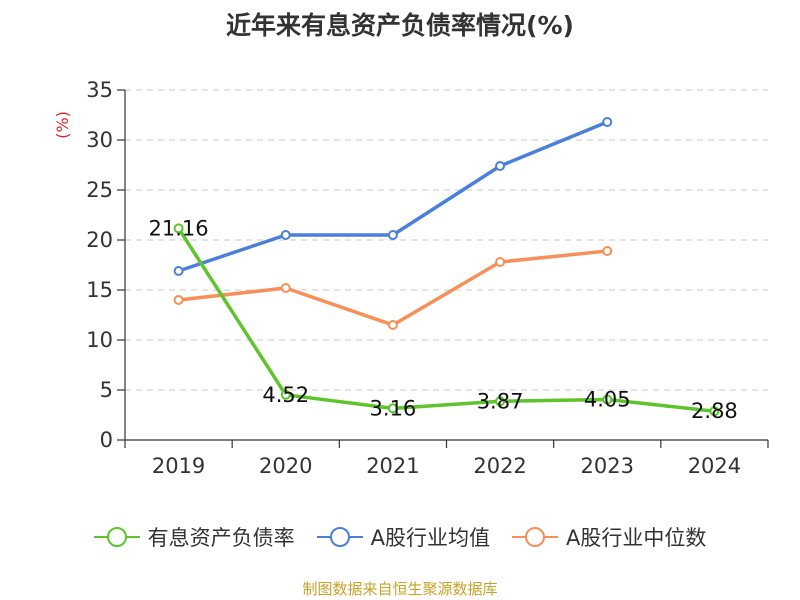 The image size is (800, 600). Describe the element at coordinates (106, 440) in the screenshot. I see `y-tick-label: 0` at that location.